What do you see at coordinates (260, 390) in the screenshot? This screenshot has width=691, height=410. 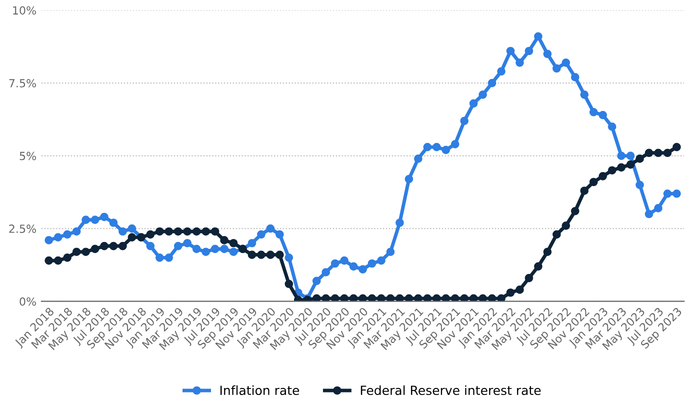 I see `legend-label: Inflation rate` at bounding box center [260, 390].